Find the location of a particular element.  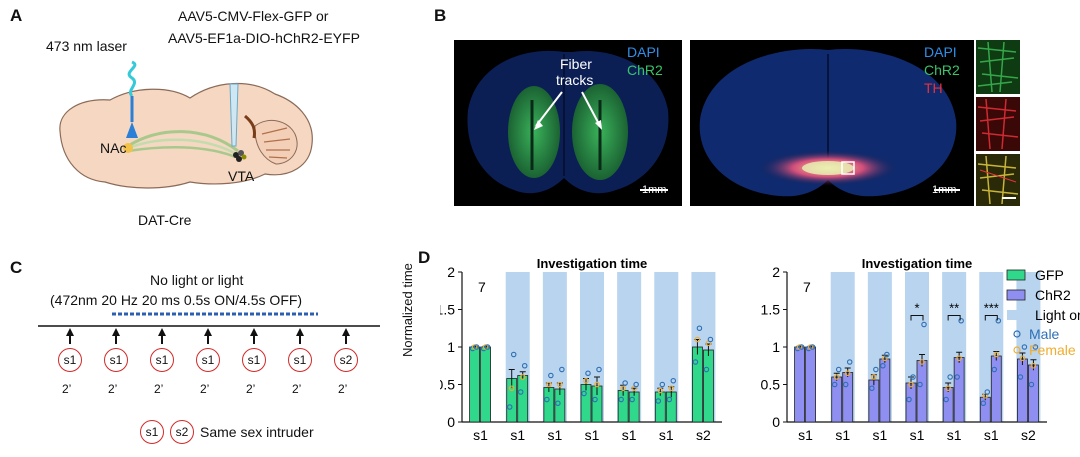

mouse-line-label: DAT-Cre is located at coordinates (165, 220).